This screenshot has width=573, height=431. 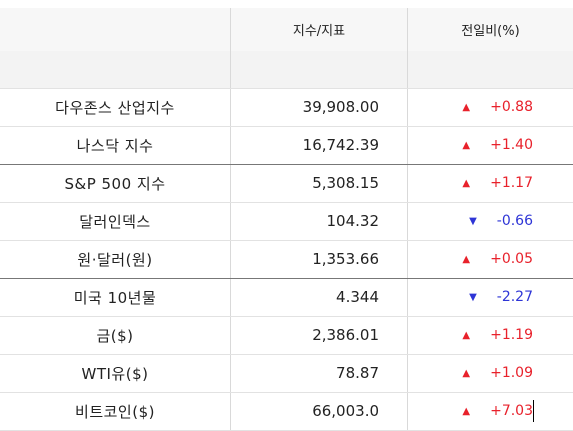 I want to click on index-value: 5,308.15, so click(x=345, y=183).